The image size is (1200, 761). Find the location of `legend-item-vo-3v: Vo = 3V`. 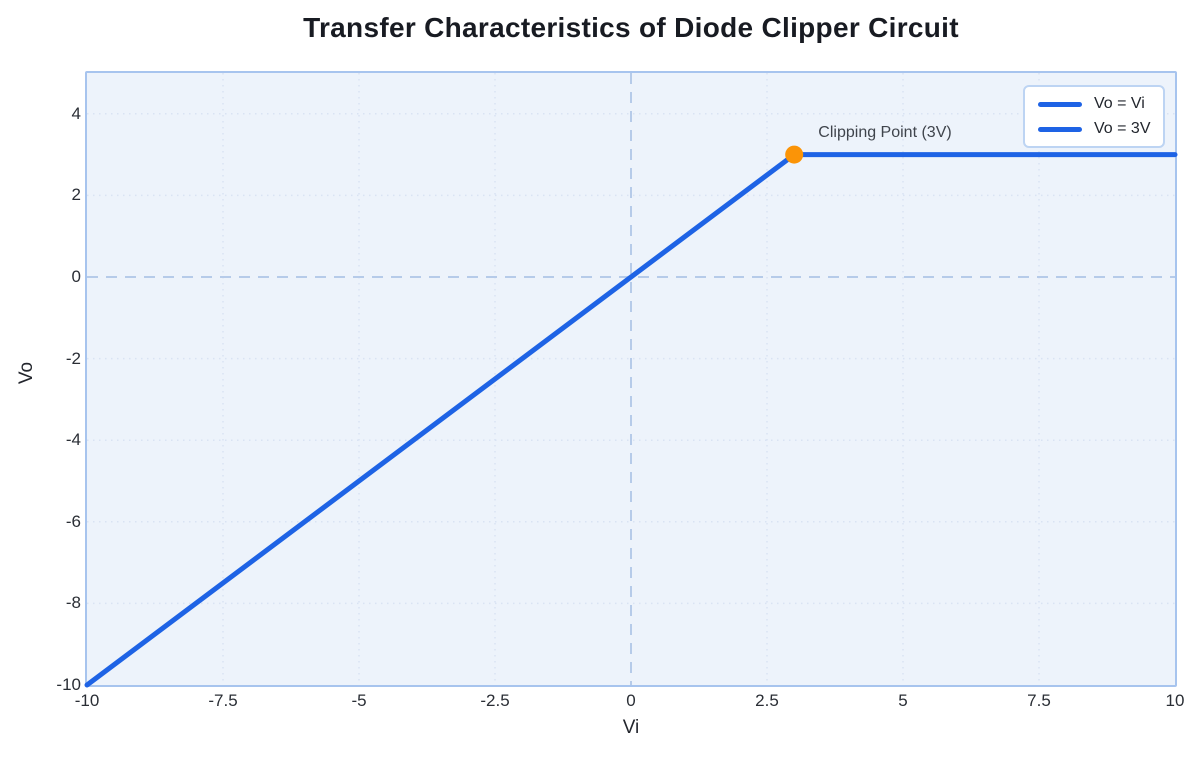

legend-item-vo-3v: Vo = 3V is located at coordinates (1096, 129).